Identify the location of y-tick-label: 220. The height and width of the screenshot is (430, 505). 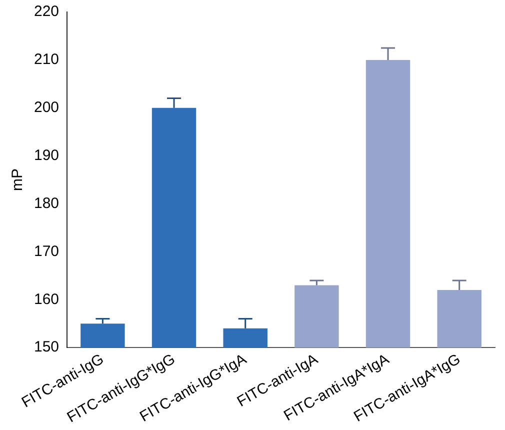
(47, 11).